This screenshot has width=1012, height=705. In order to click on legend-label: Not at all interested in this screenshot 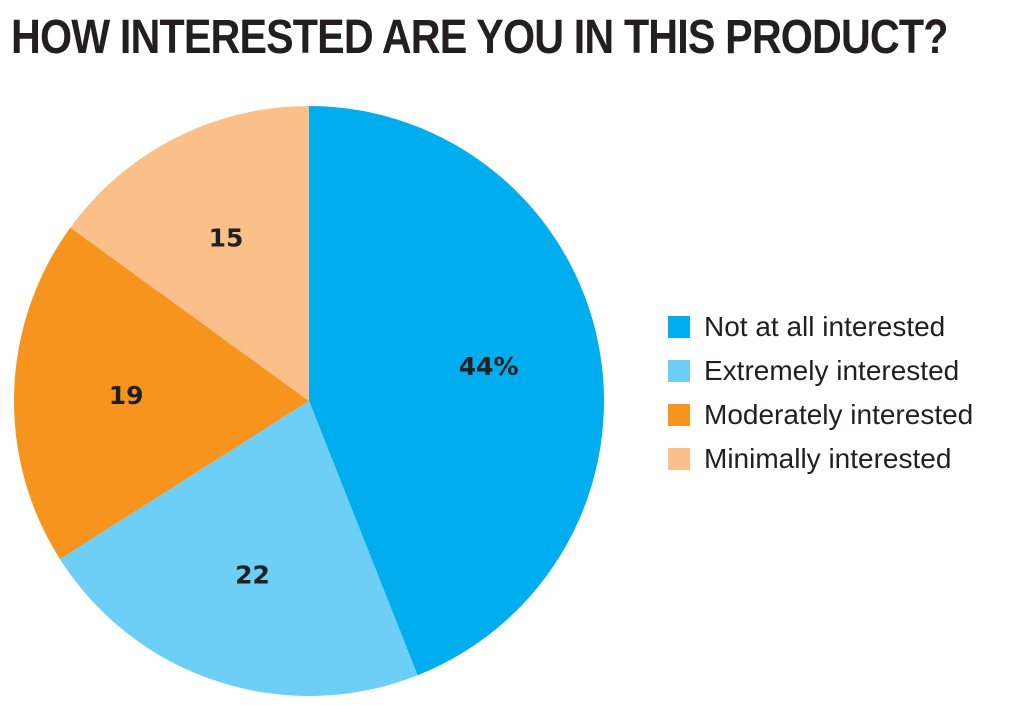, I will do `click(825, 326)`.